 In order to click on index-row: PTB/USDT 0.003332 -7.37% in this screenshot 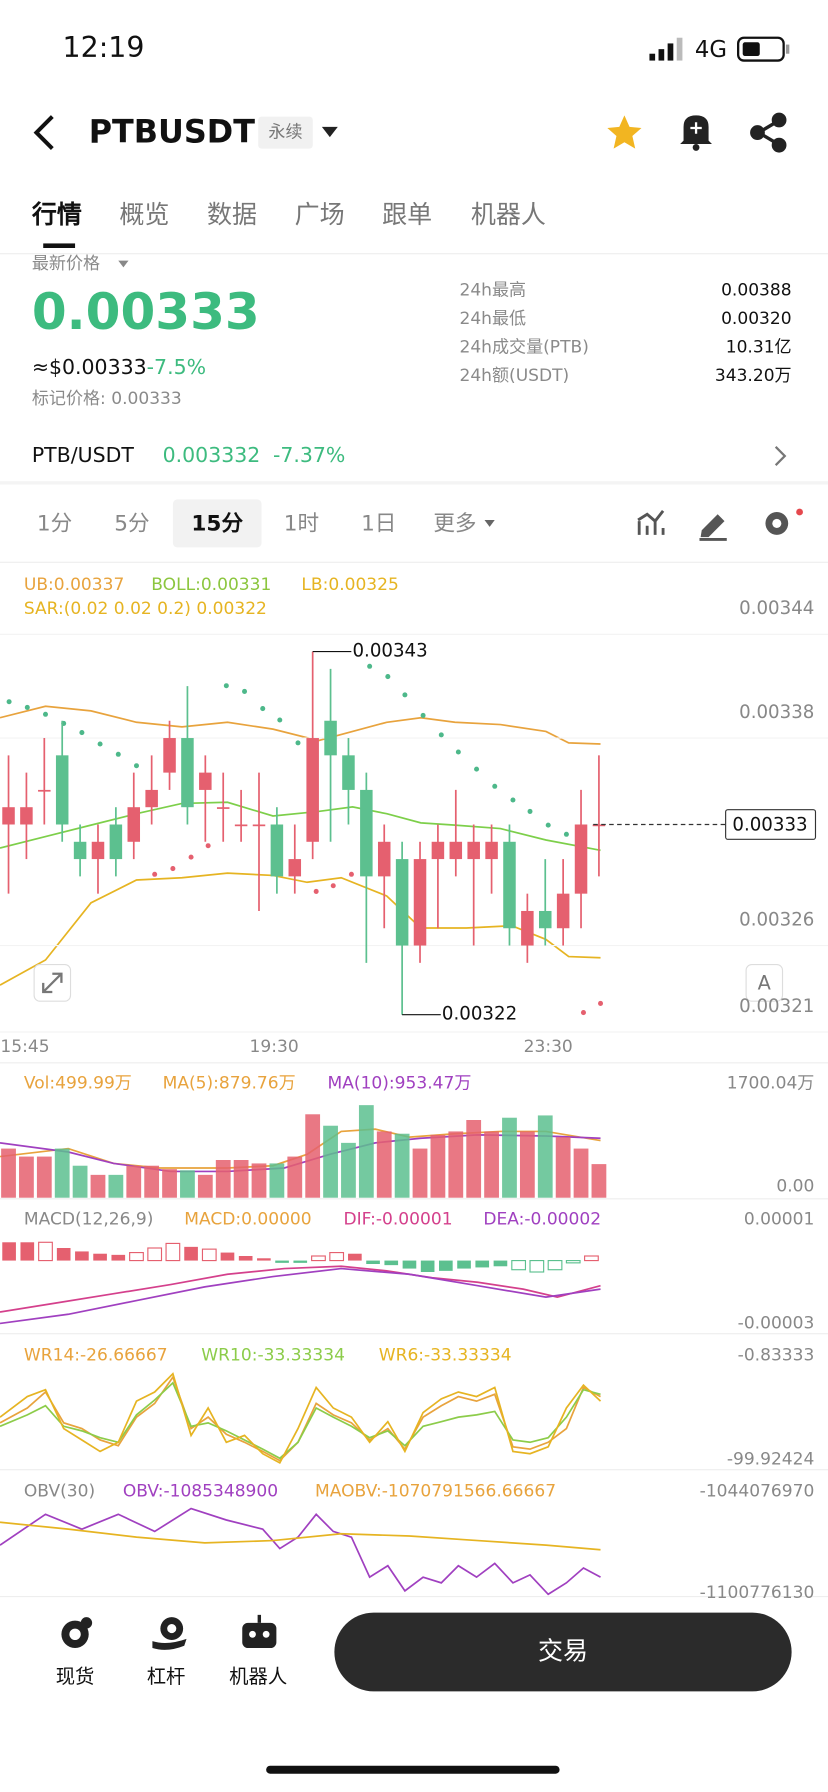, I will do `click(409, 455)`.